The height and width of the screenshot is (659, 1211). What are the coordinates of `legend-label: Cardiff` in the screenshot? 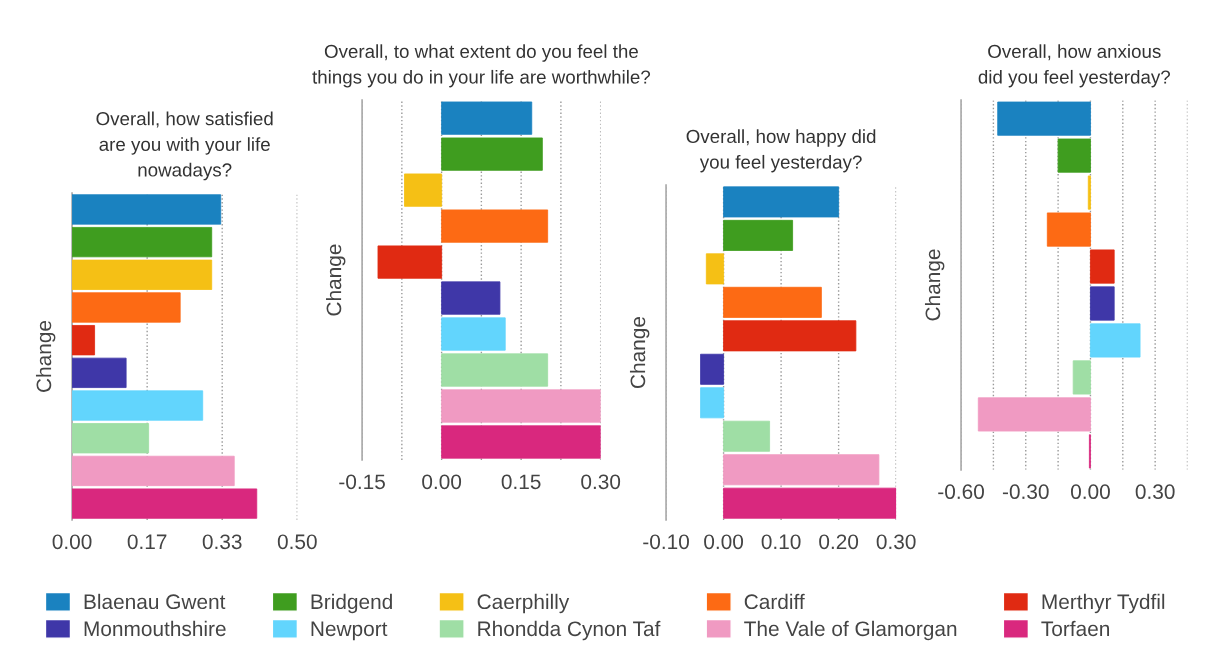 It's located at (774, 601).